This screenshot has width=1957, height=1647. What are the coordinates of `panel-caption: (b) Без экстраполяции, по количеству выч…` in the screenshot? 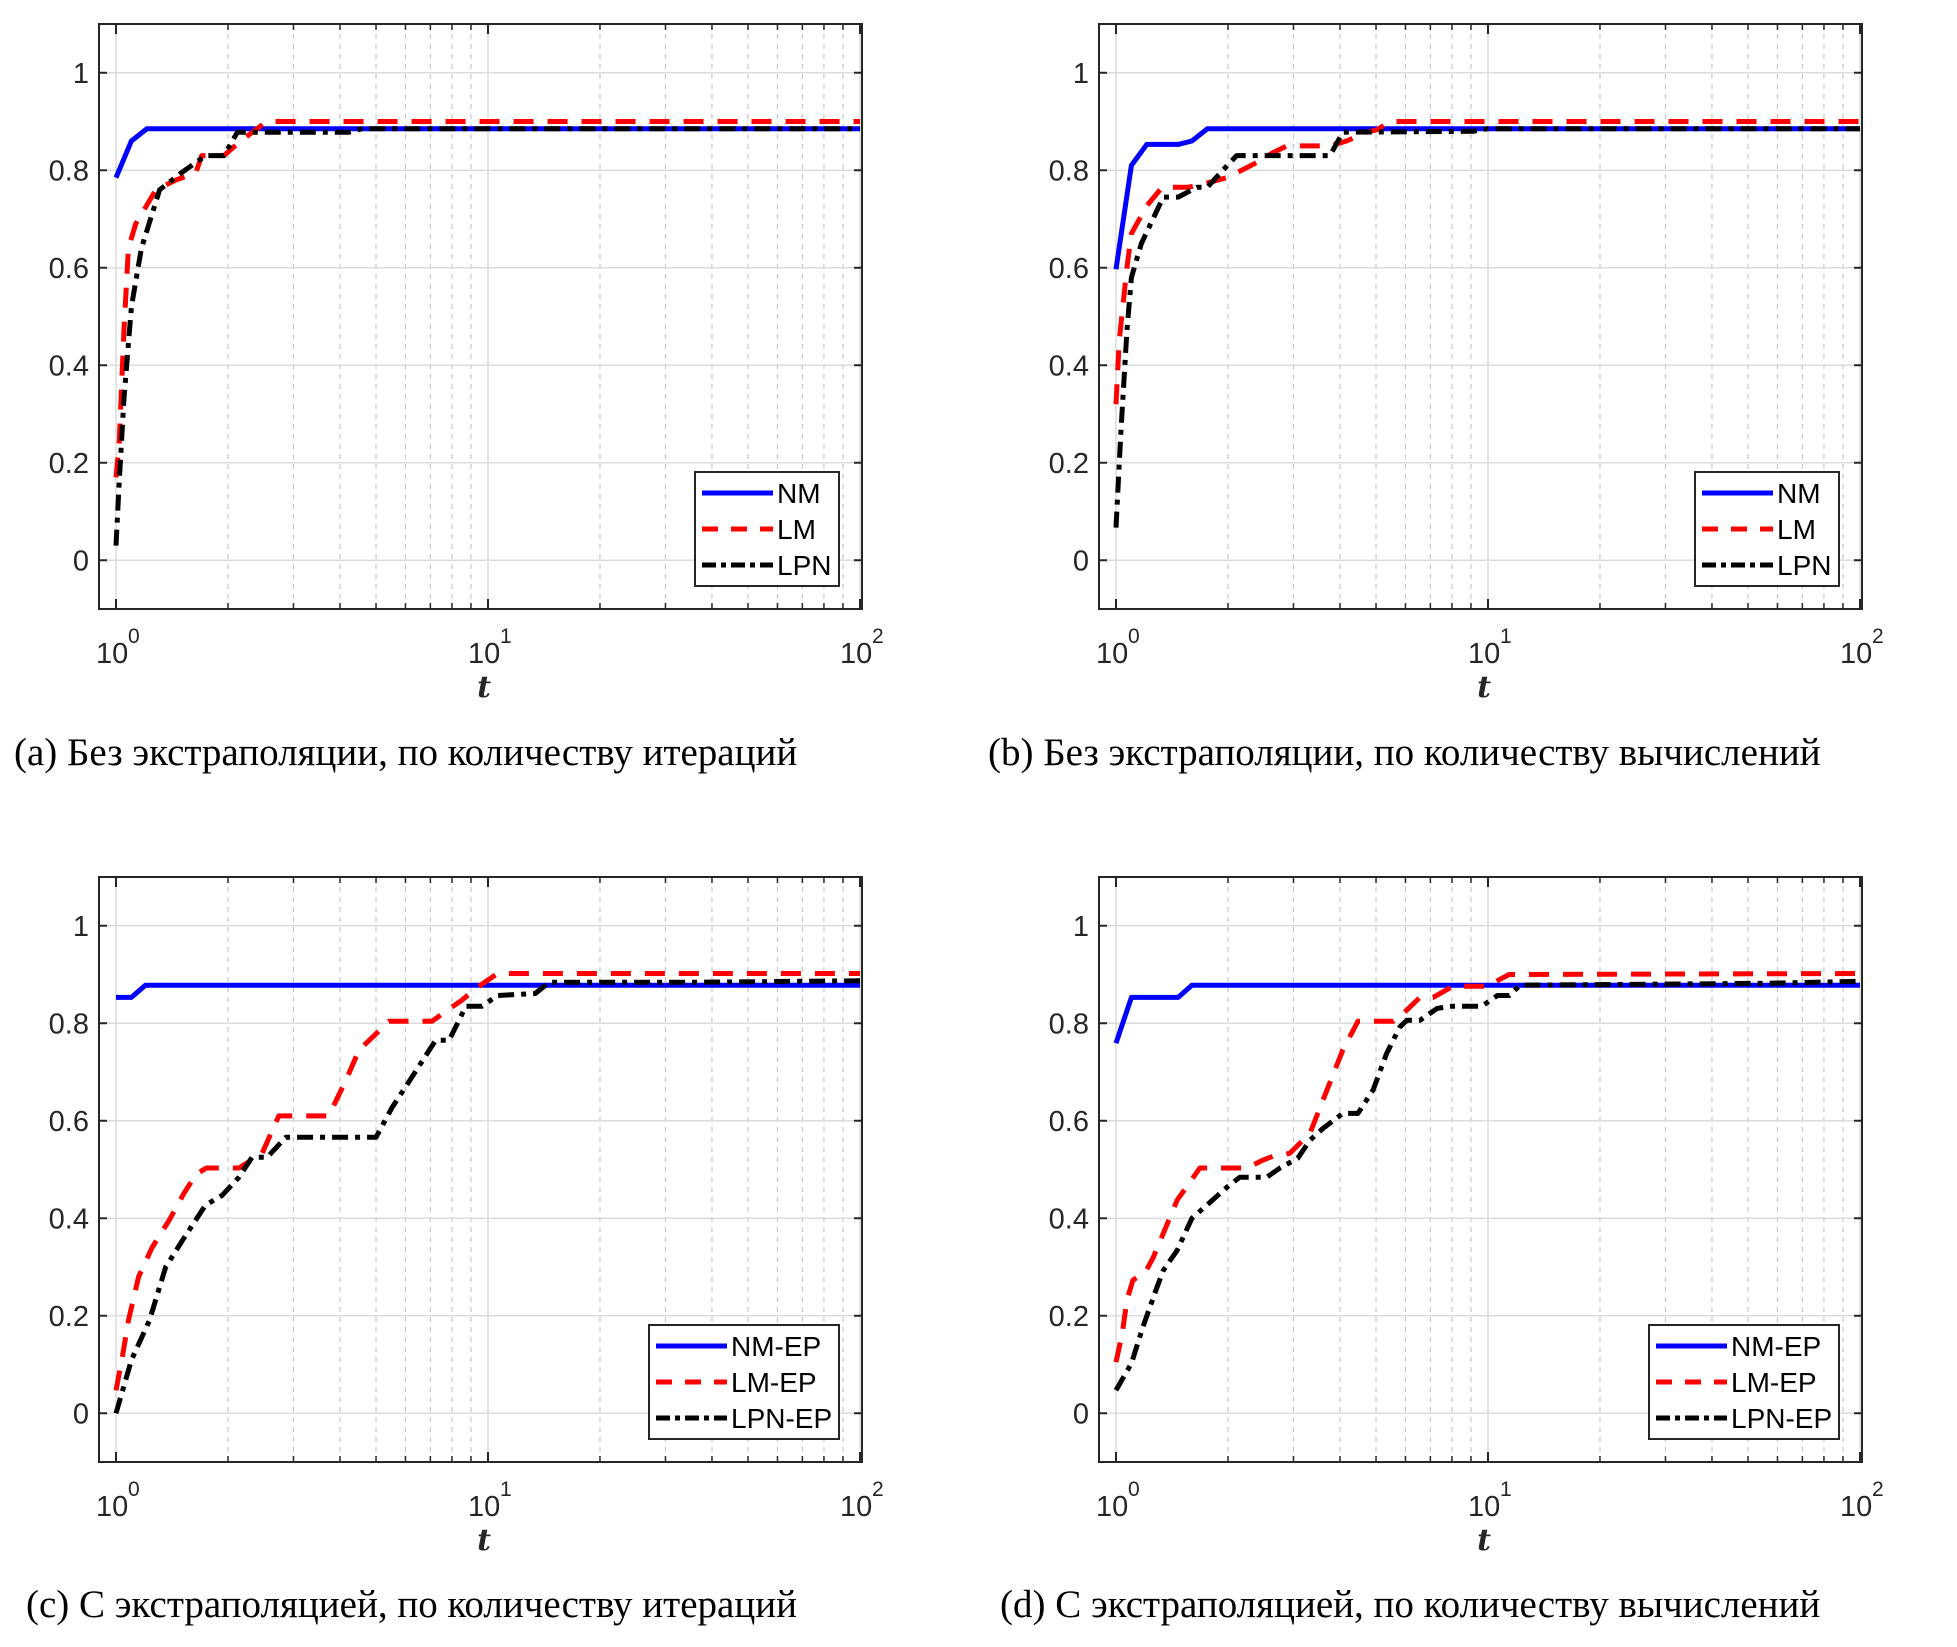 It's located at (1404, 752).